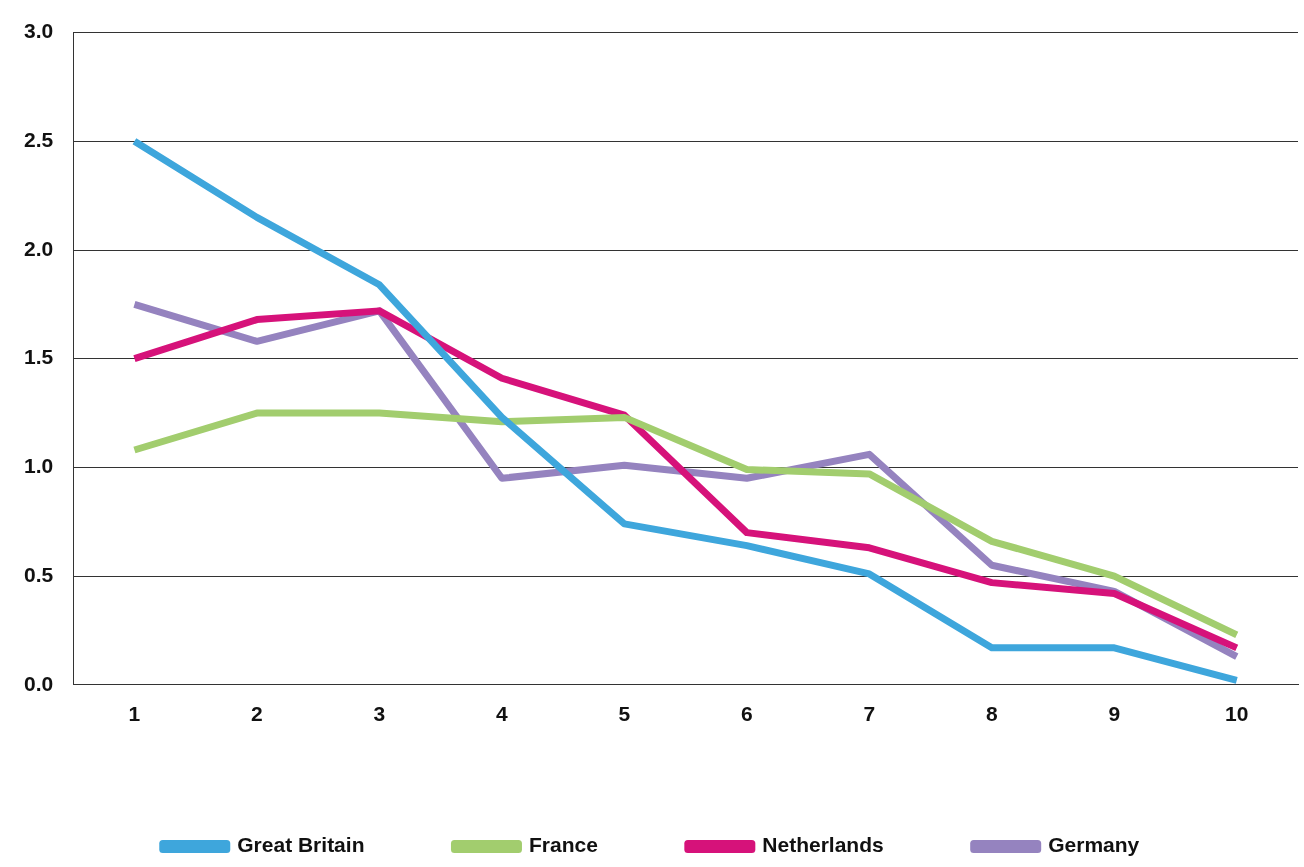  What do you see at coordinates (38, 683) in the screenshot?
I see `y-tick-label: 0.0` at bounding box center [38, 683].